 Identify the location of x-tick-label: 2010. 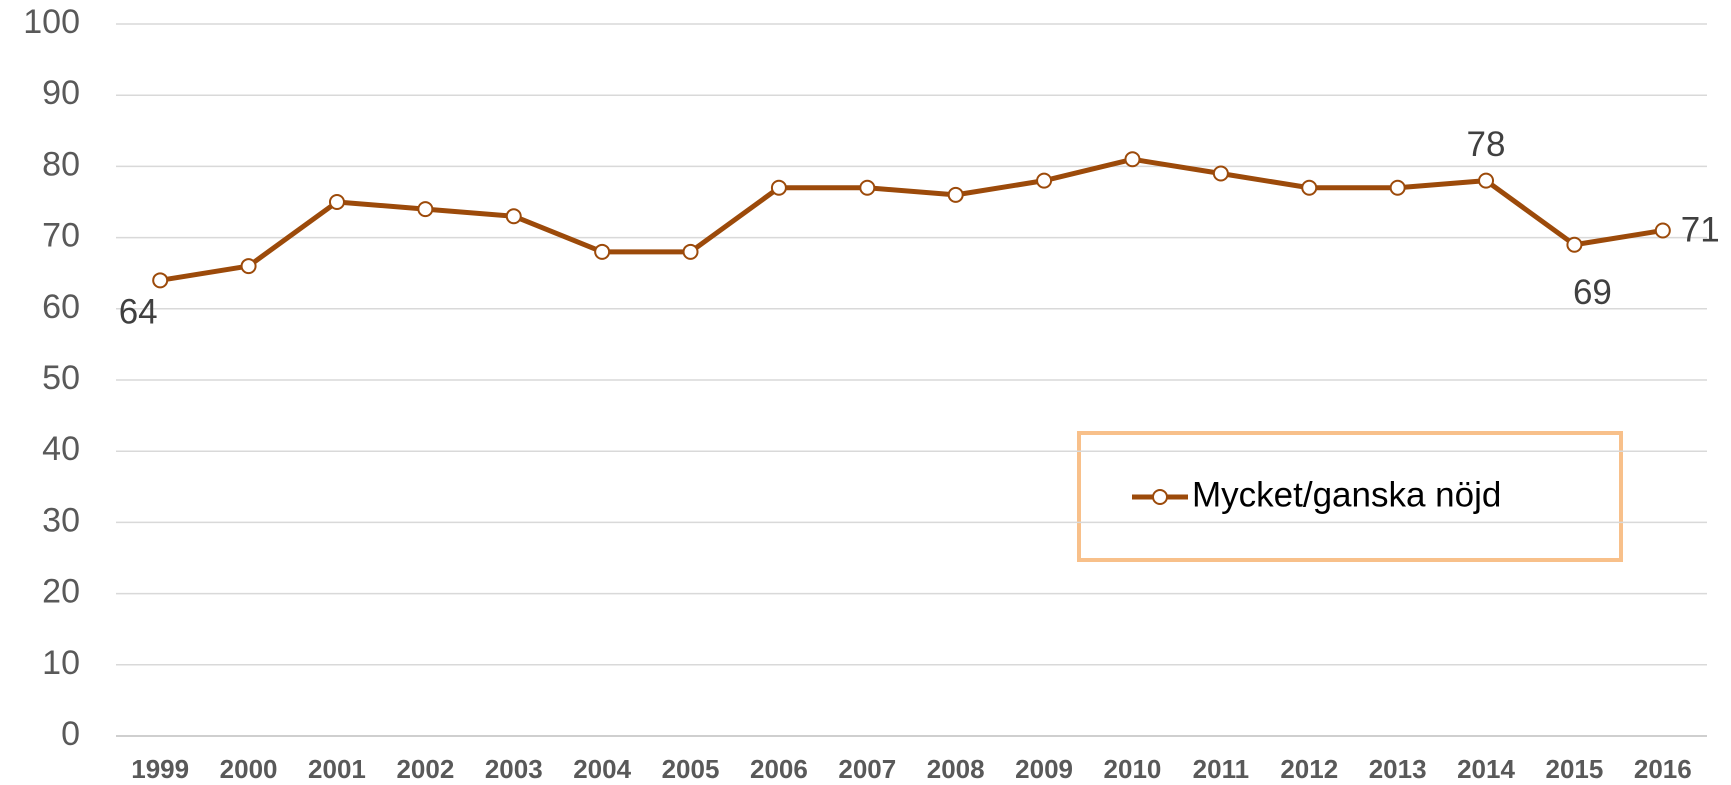
(1133, 769).